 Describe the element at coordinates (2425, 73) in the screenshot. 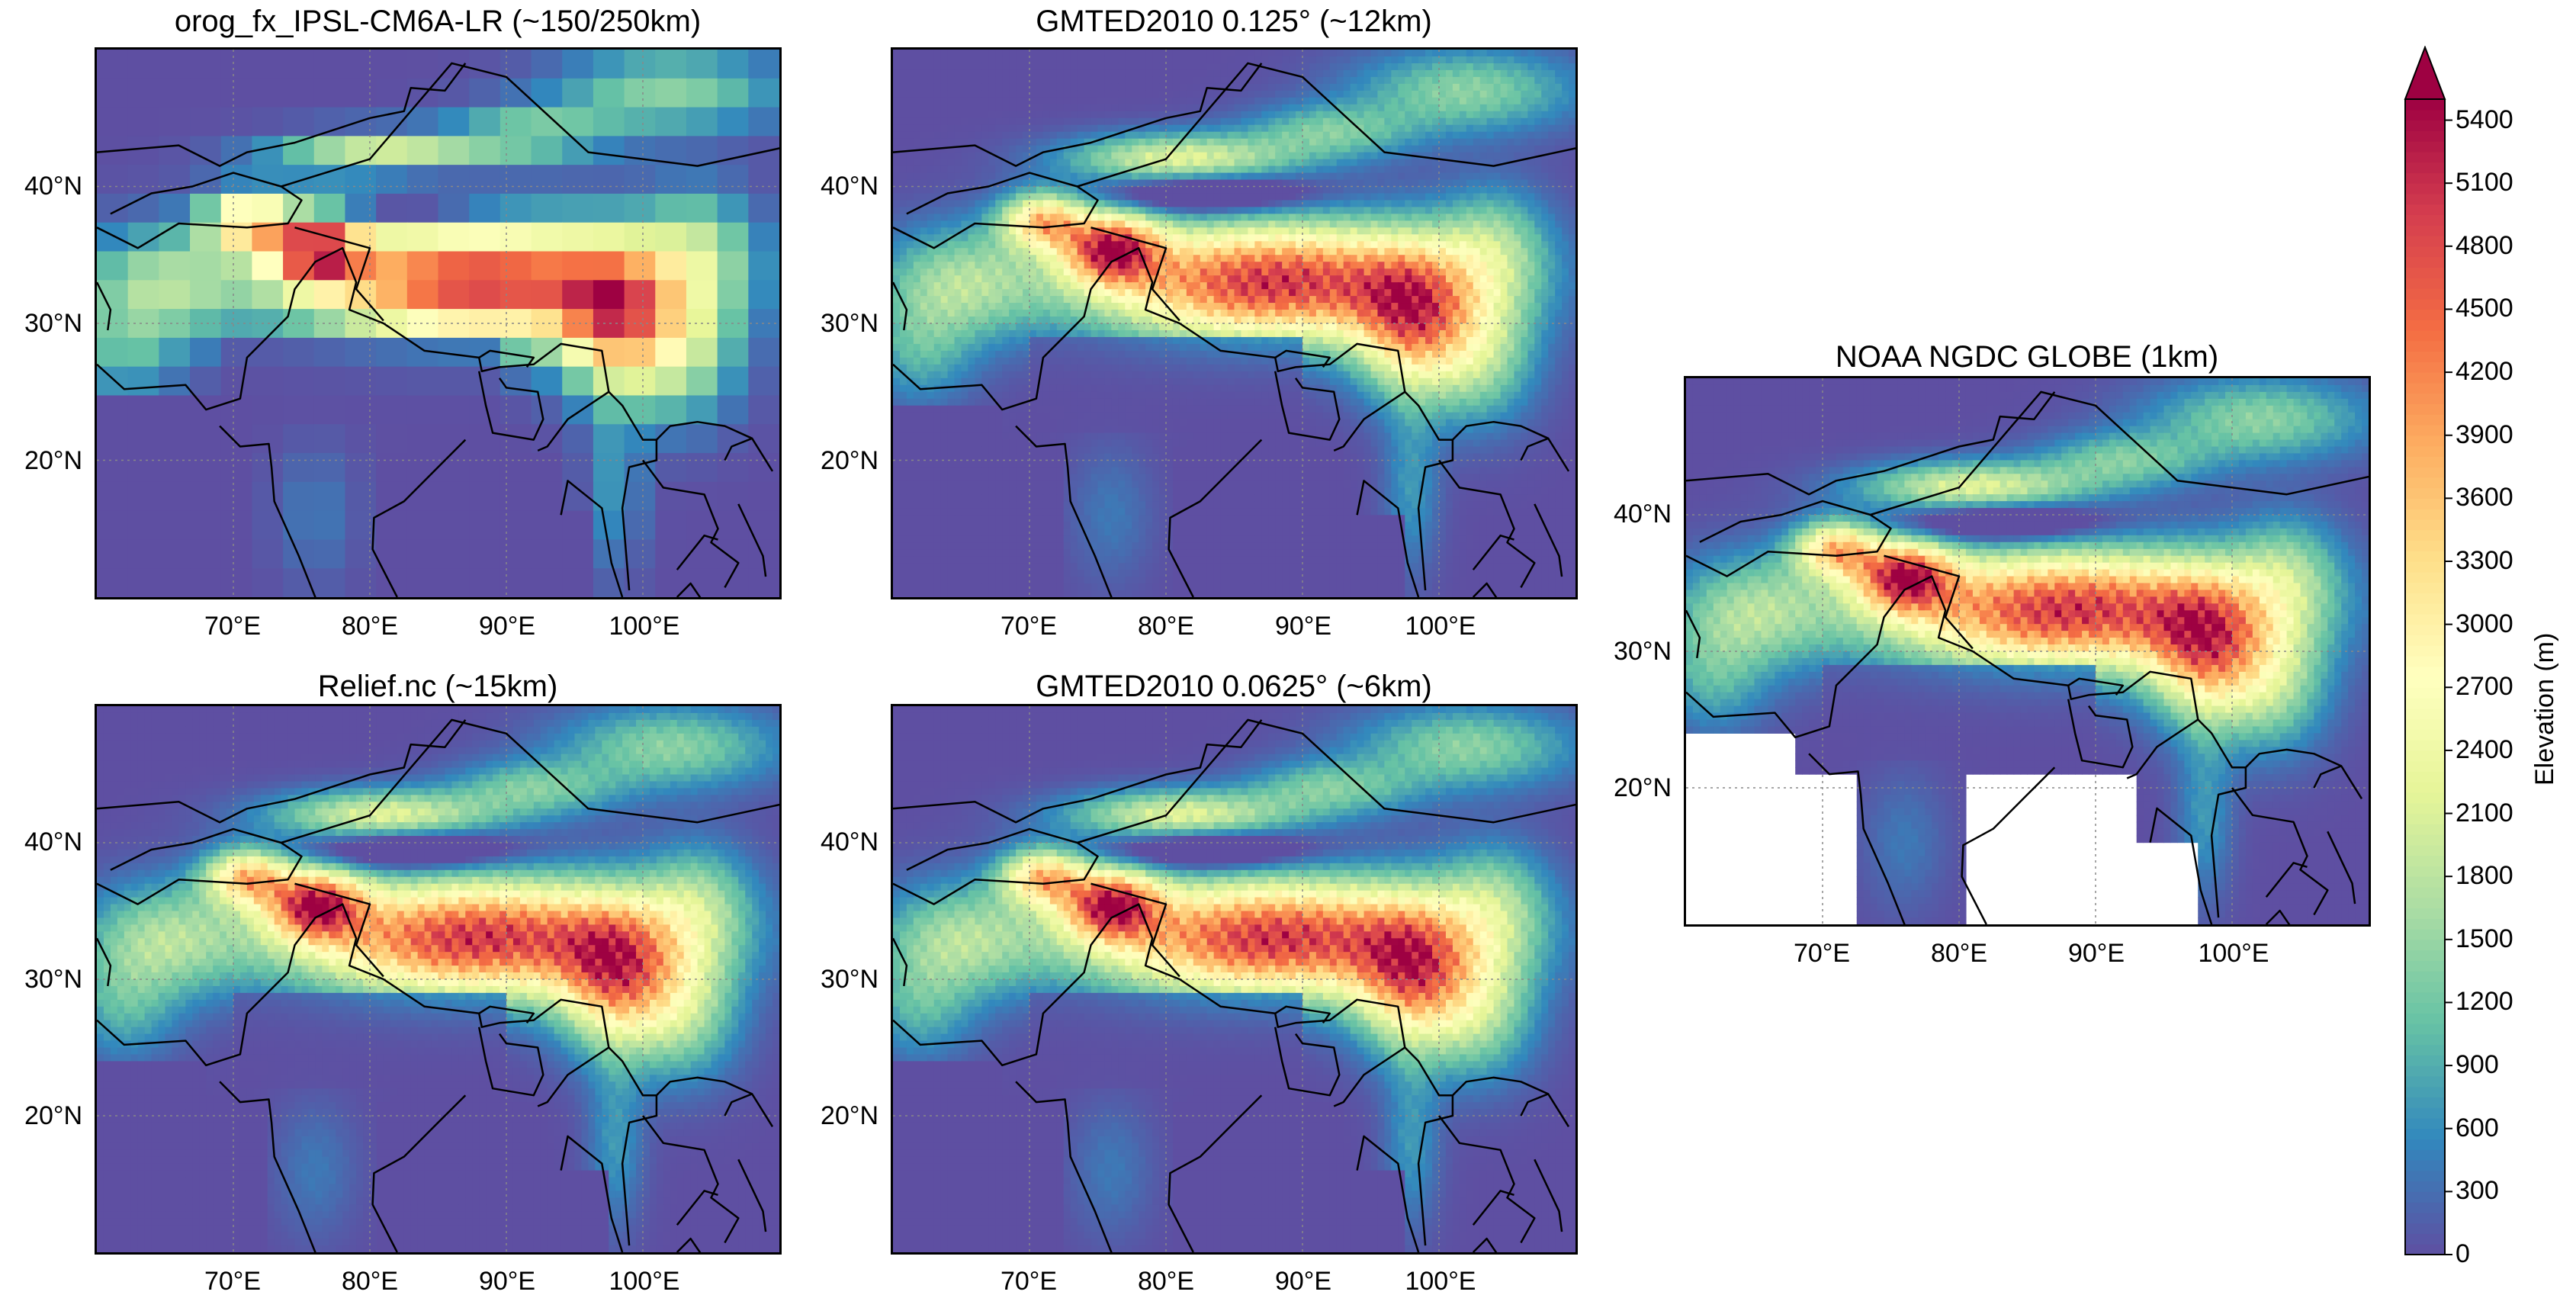

I see `colorbar-extend-arrow` at that location.